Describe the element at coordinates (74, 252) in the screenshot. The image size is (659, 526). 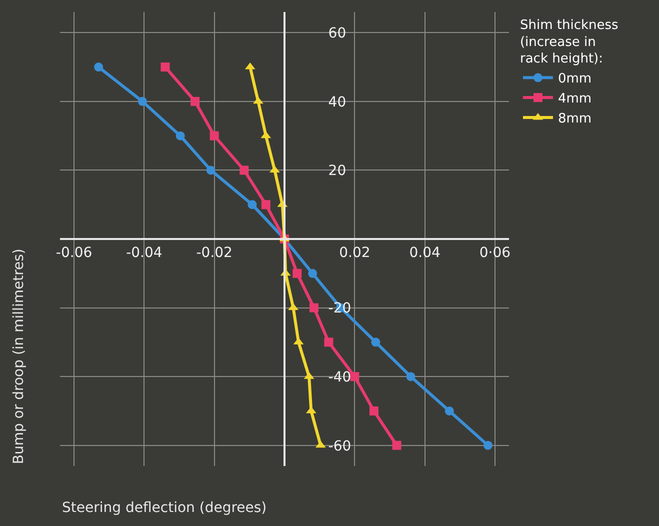
I see `x-tick-label: -0.06` at that location.